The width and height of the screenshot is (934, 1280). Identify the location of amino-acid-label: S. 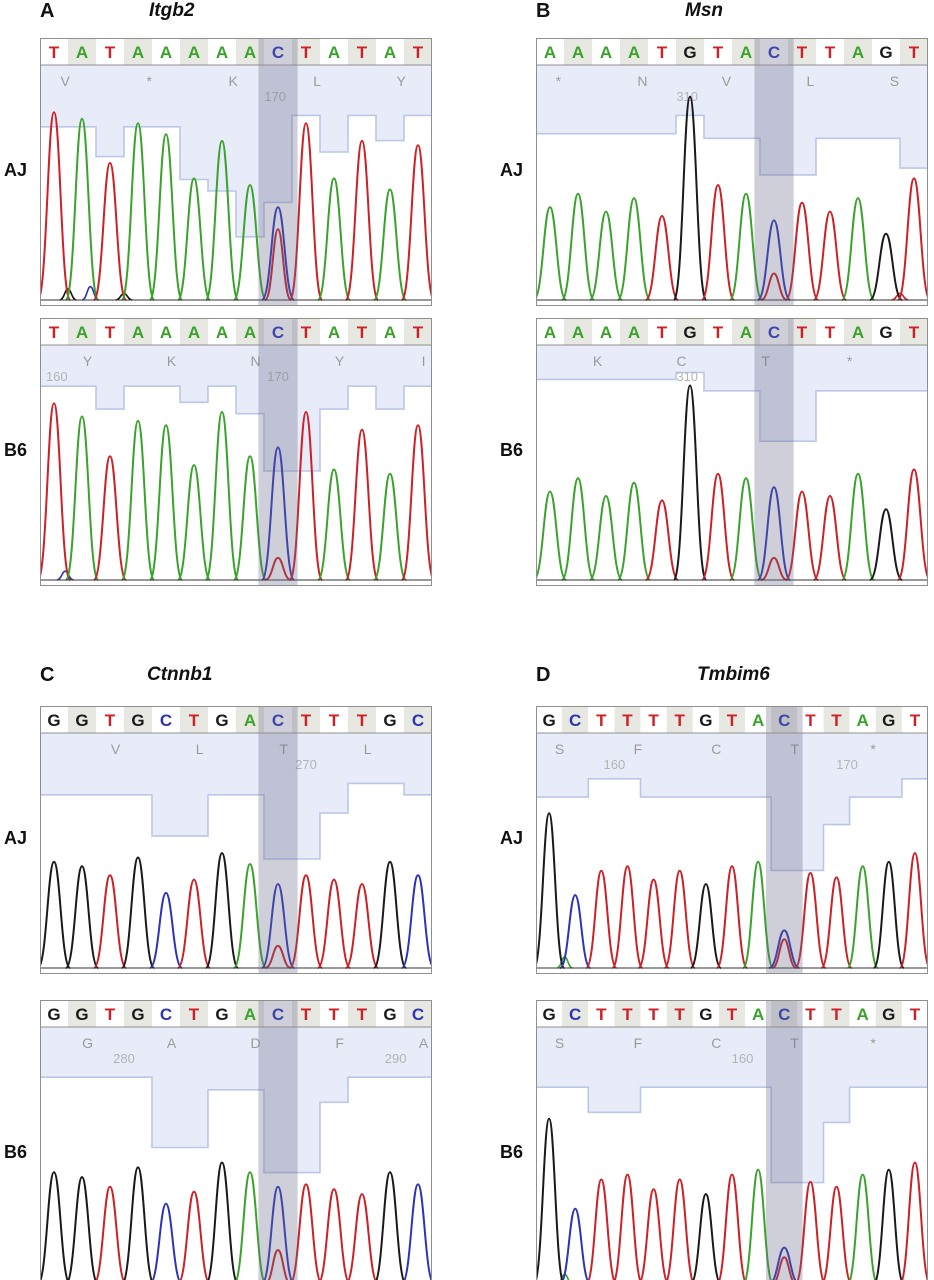
(559, 1043).